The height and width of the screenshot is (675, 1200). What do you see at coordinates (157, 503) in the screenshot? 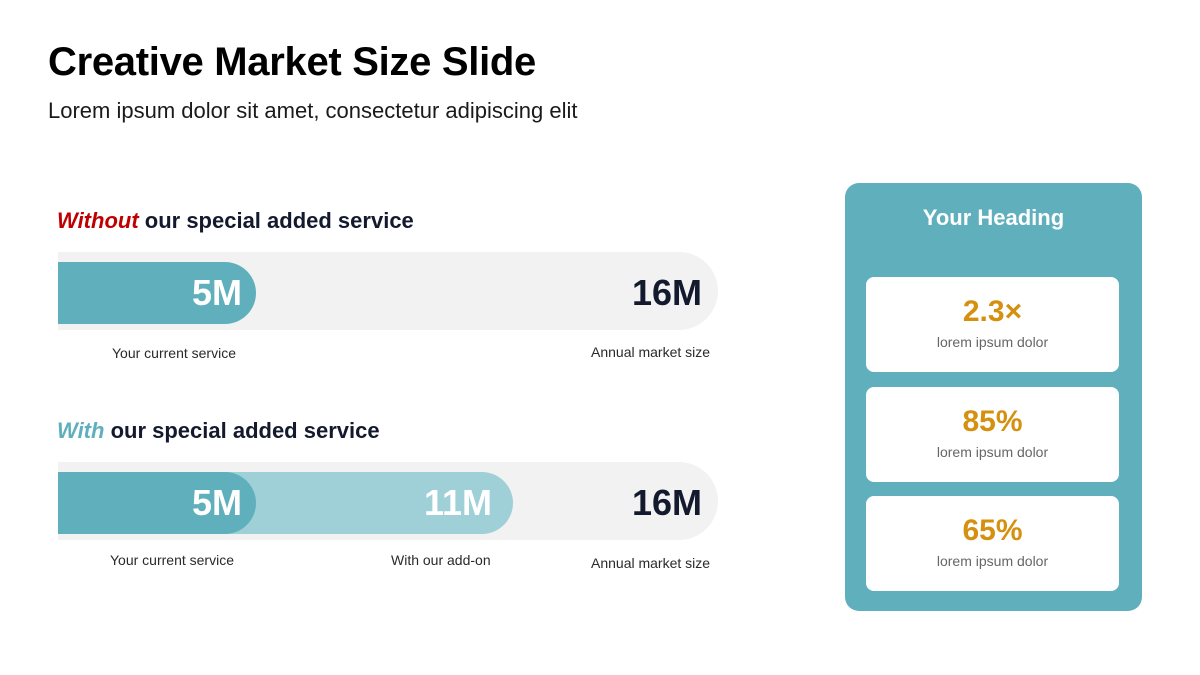
I see `with-current-service-fill` at bounding box center [157, 503].